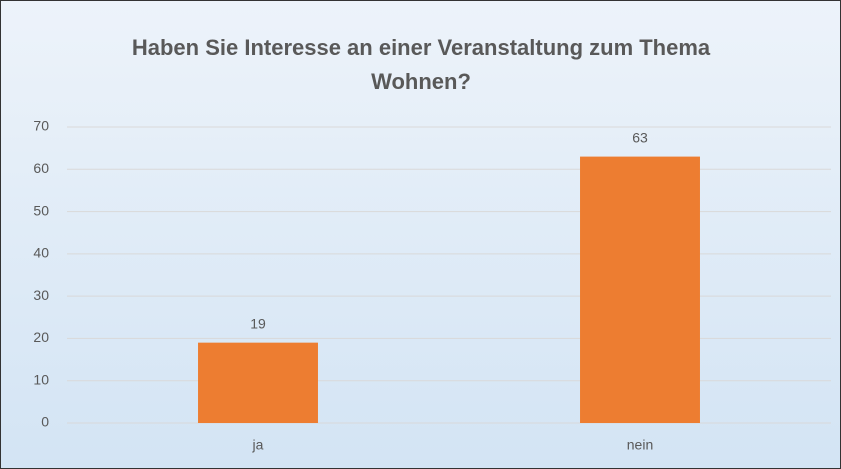  What do you see at coordinates (41, 295) in the screenshot?
I see `y-tick-label: 30` at bounding box center [41, 295].